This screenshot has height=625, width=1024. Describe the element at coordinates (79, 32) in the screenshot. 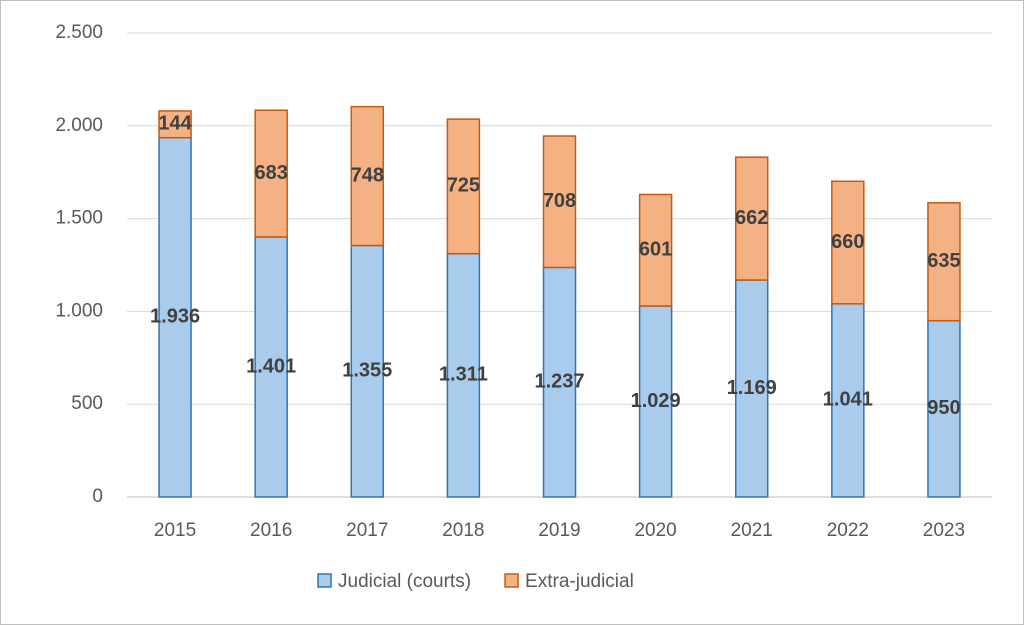

I see `y-tick-label: 2.500` at that location.